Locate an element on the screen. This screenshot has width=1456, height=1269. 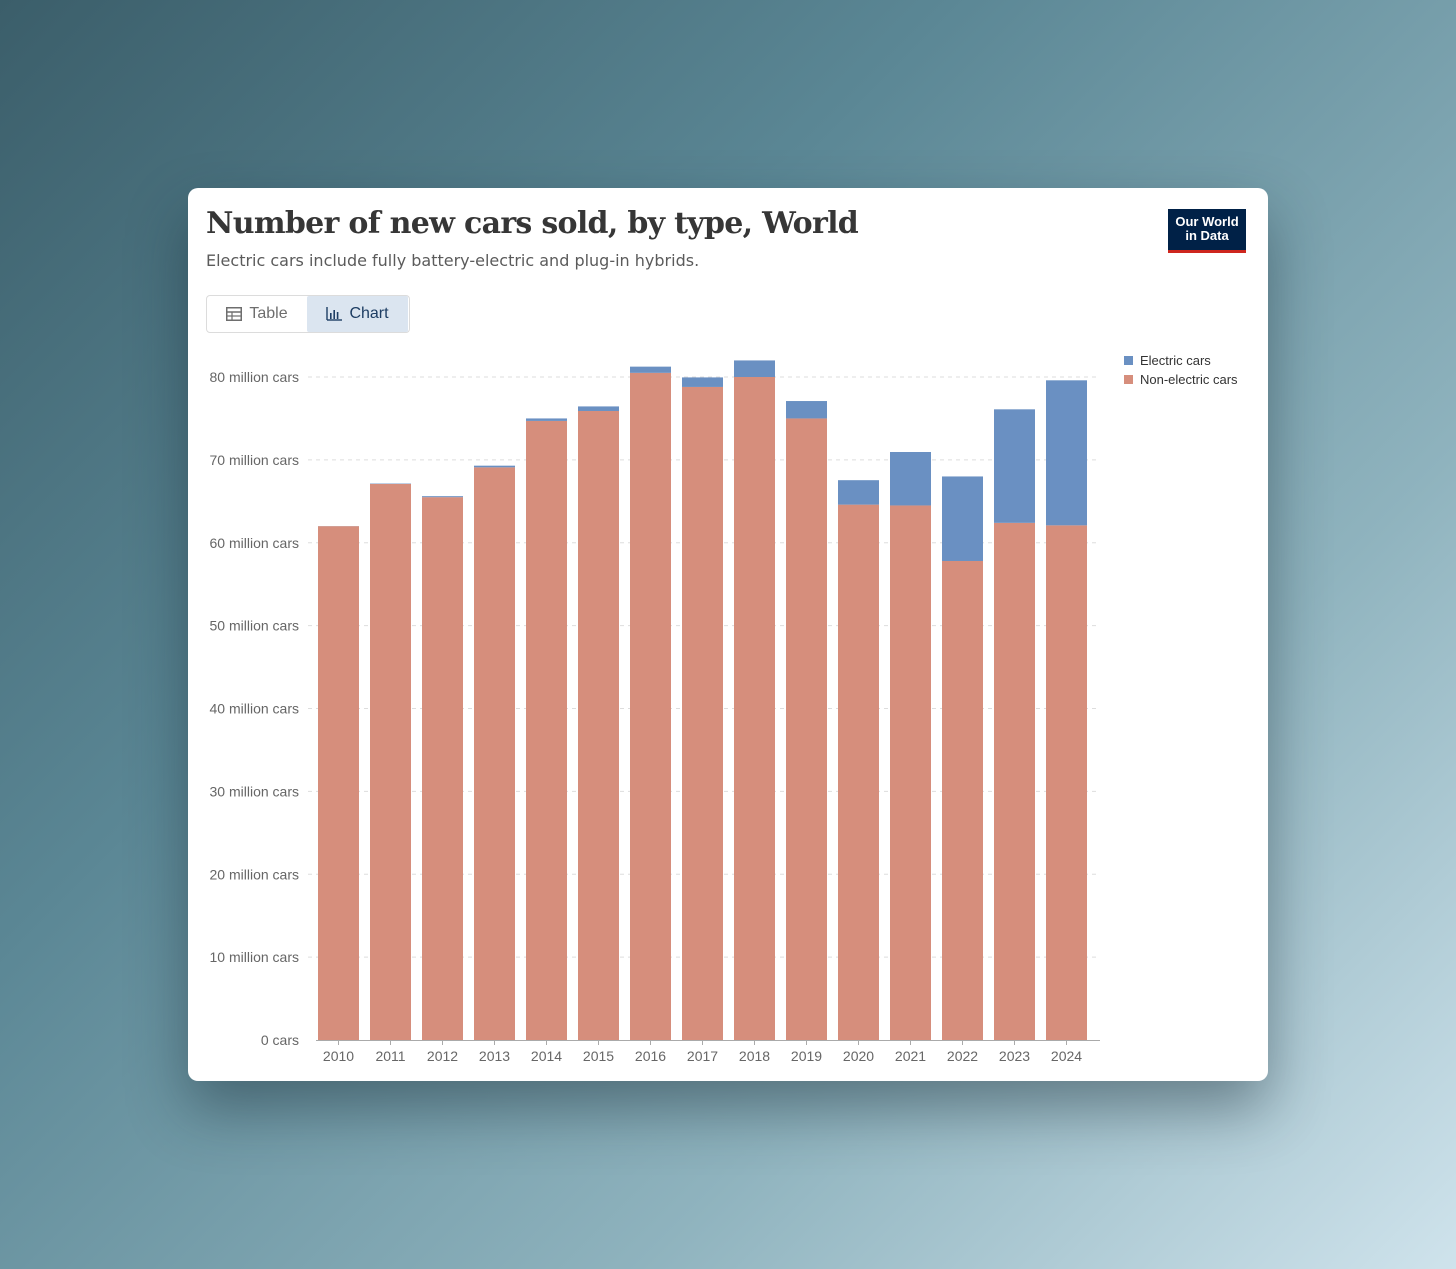
x-tick-label: 2024 is located at coordinates (1066, 1056).